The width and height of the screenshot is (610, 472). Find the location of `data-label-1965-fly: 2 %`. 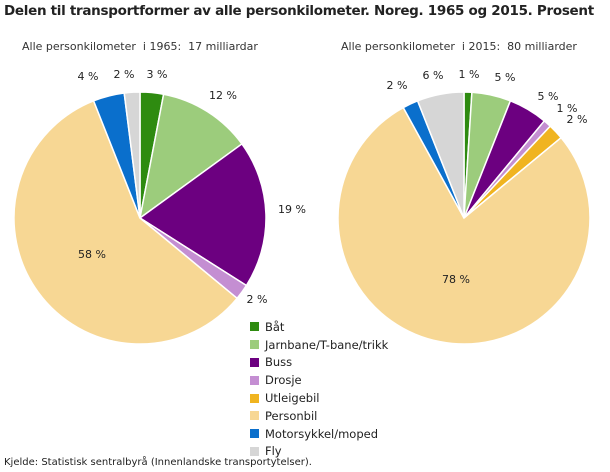

data-label-1965-fly: 2 % is located at coordinates (124, 74).